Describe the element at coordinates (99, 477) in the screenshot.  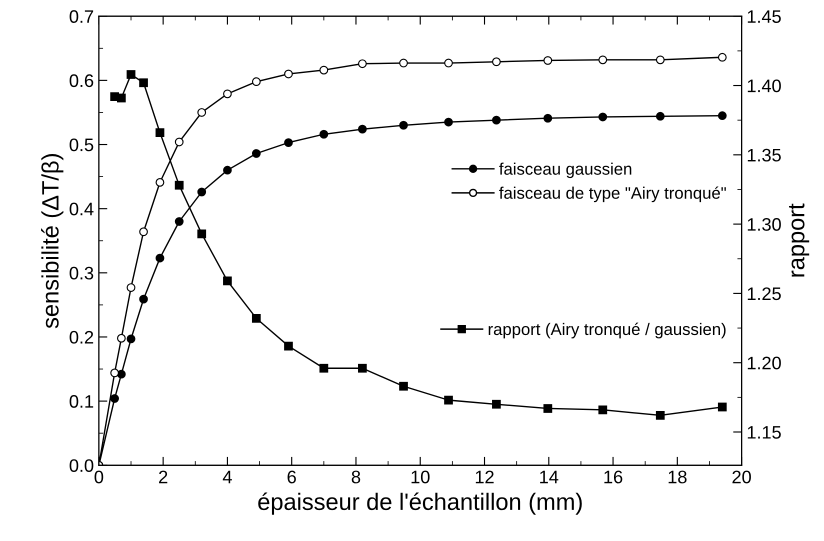
I see `x-tick-label: 0` at that location.